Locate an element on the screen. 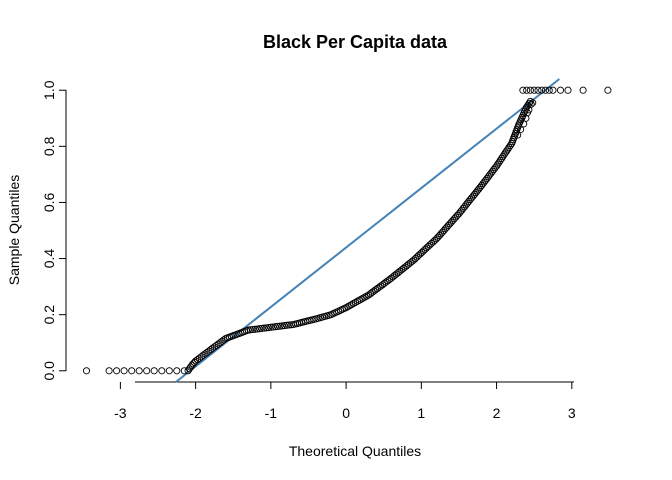 Image resolution: width=672 pixels, height=480 pixels. x-axis-label: Theoretical Quantiles is located at coordinates (355, 451).